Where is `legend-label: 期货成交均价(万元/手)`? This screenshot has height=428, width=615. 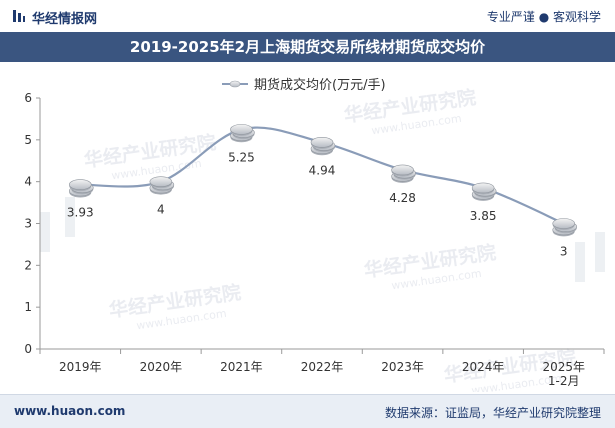 legend-label: 期货成交均价(万元/手) is located at coordinates (320, 85).